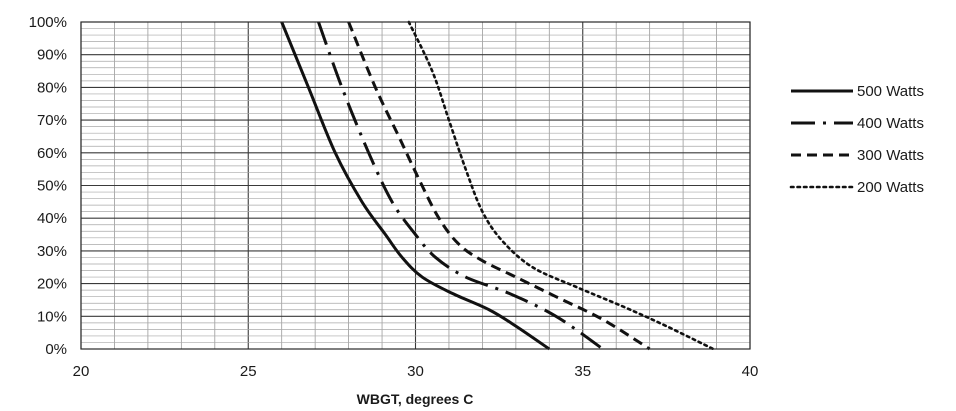 The height and width of the screenshot is (411, 956). What do you see at coordinates (890, 155) in the screenshot?
I see `legend-label-300-watts: 300 Watts` at bounding box center [890, 155].